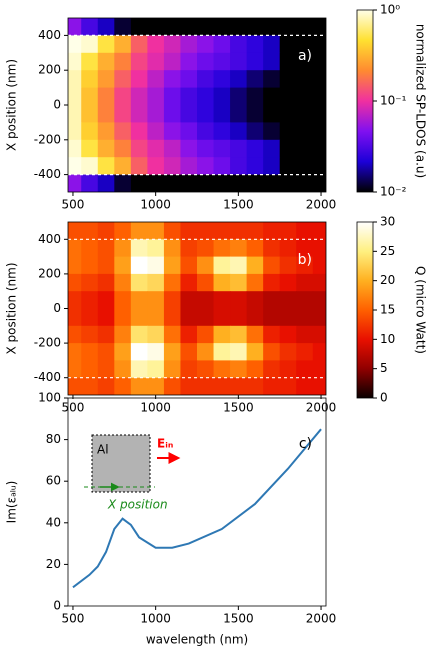  What do you see at coordinates (384, 398) in the screenshot?
I see `colorbar-tick-label: 0` at bounding box center [384, 398].